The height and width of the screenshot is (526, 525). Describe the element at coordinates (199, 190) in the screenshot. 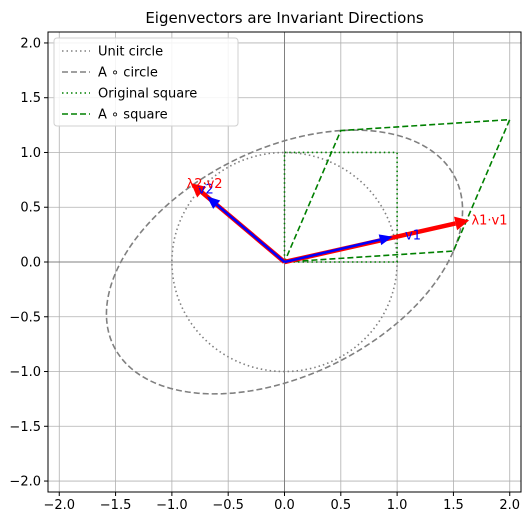

I see `vector-head-λ2·v2` at that location.